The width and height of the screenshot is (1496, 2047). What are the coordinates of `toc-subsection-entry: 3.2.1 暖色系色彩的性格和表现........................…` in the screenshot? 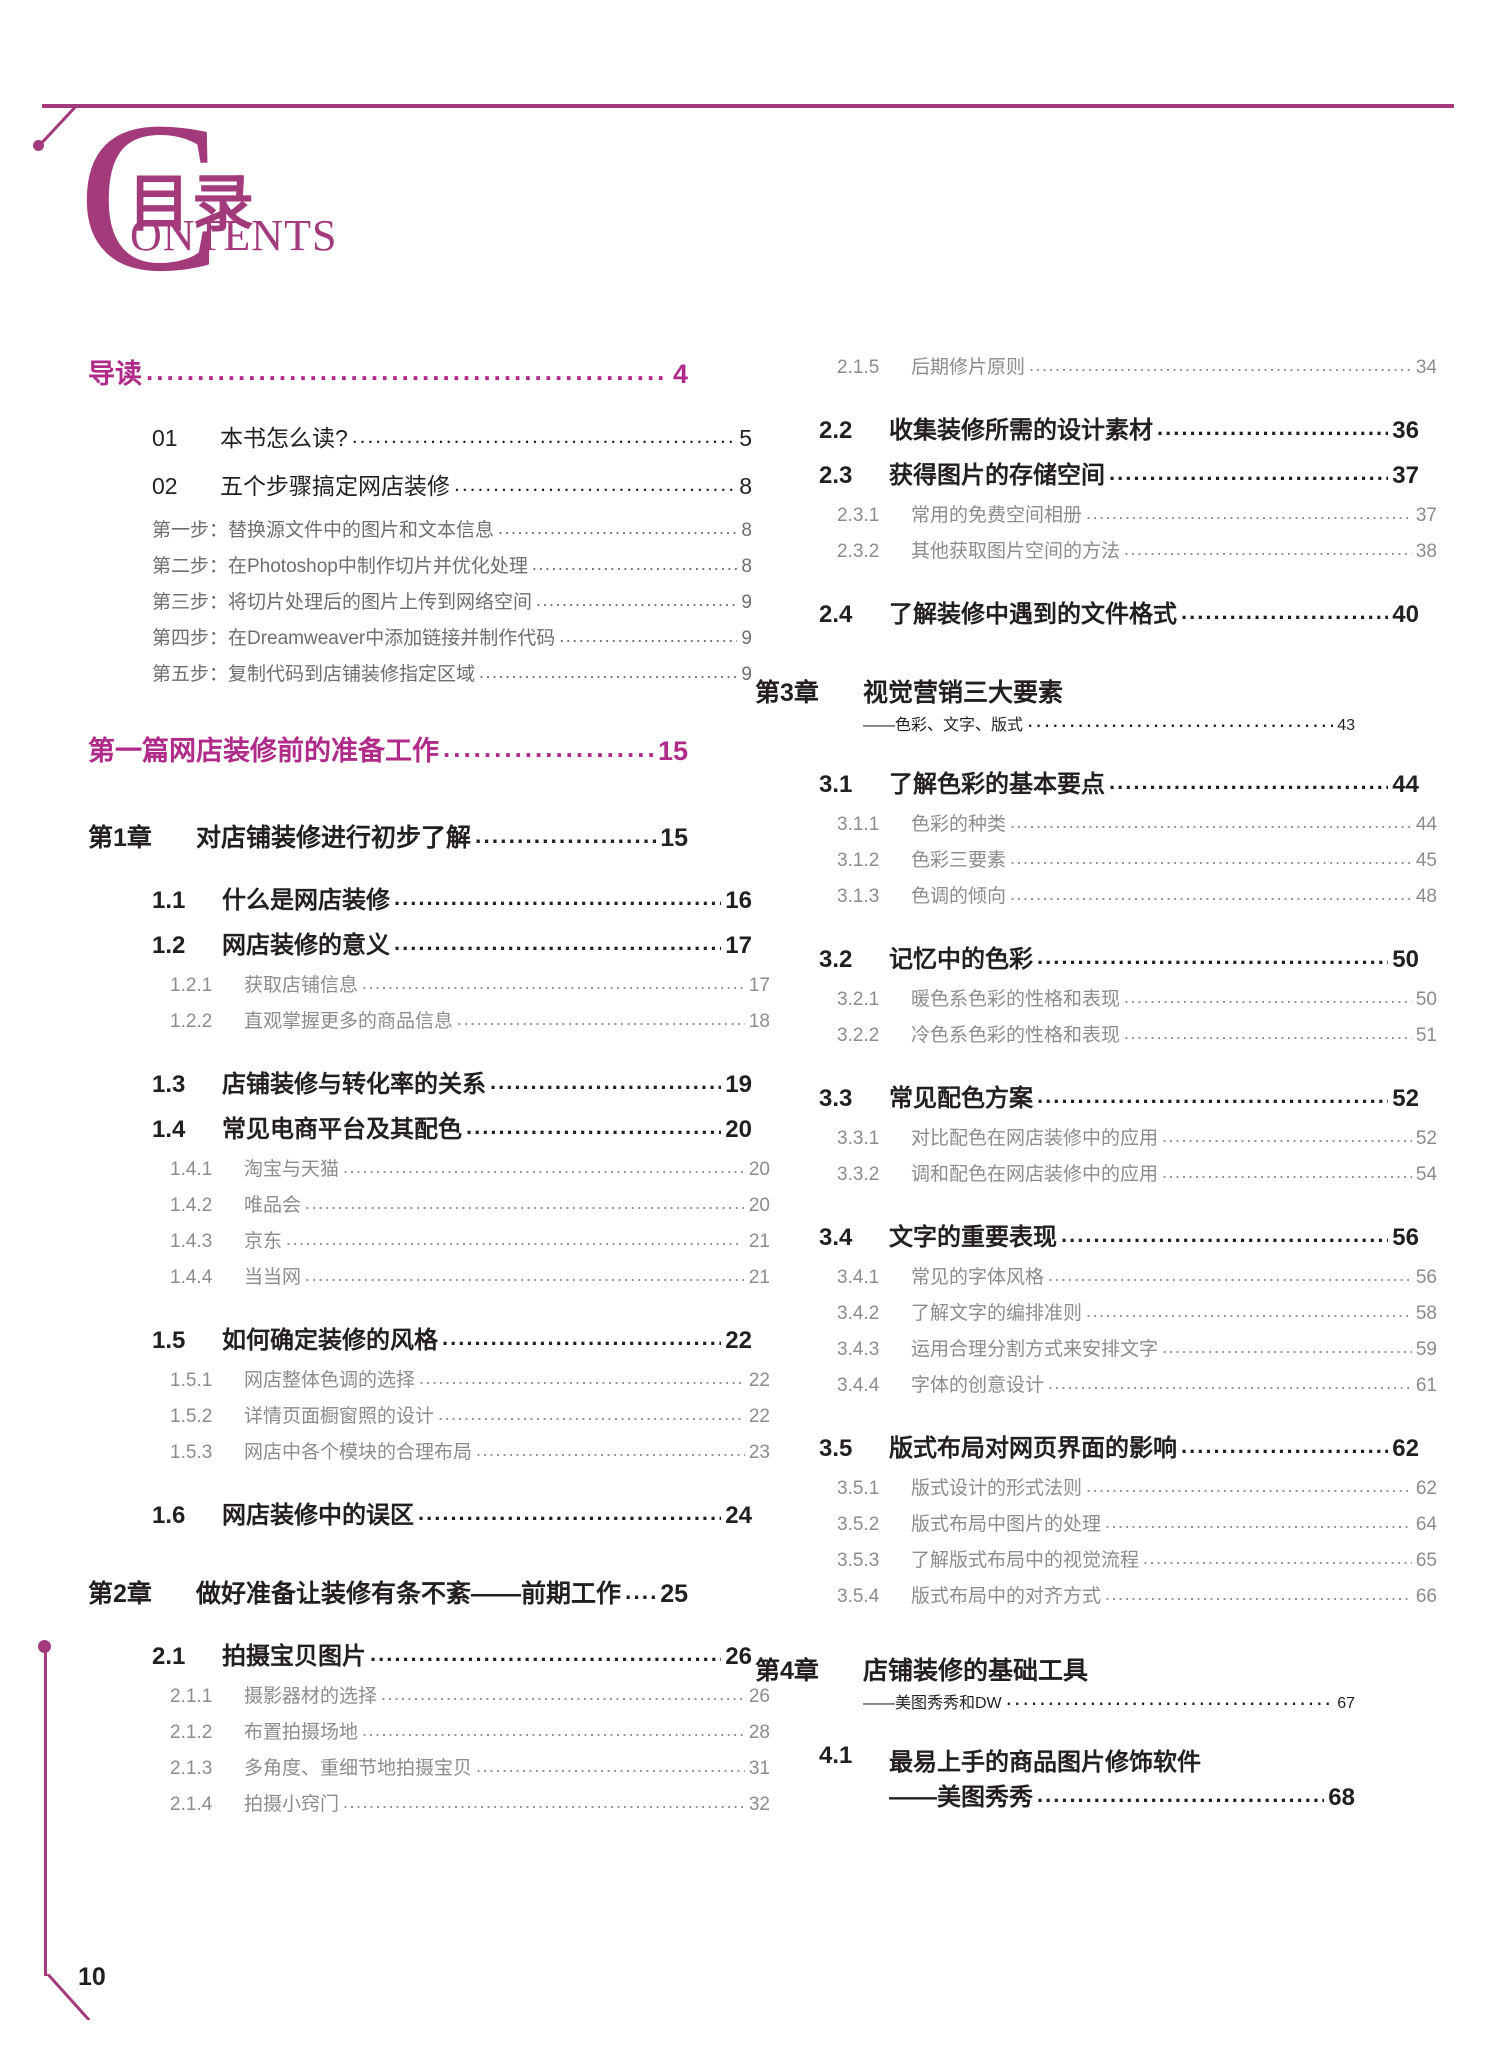 It's located at (1137, 997).